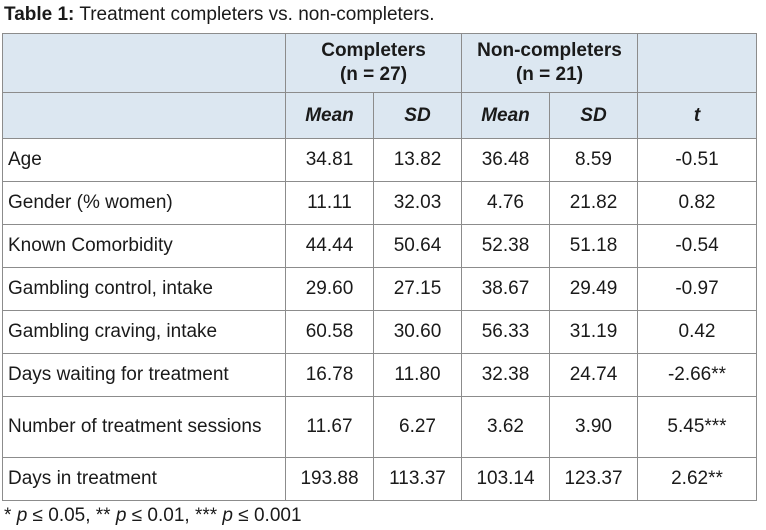 The width and height of the screenshot is (766, 530). I want to click on cell-completers-mean: 60.58, so click(329, 332).